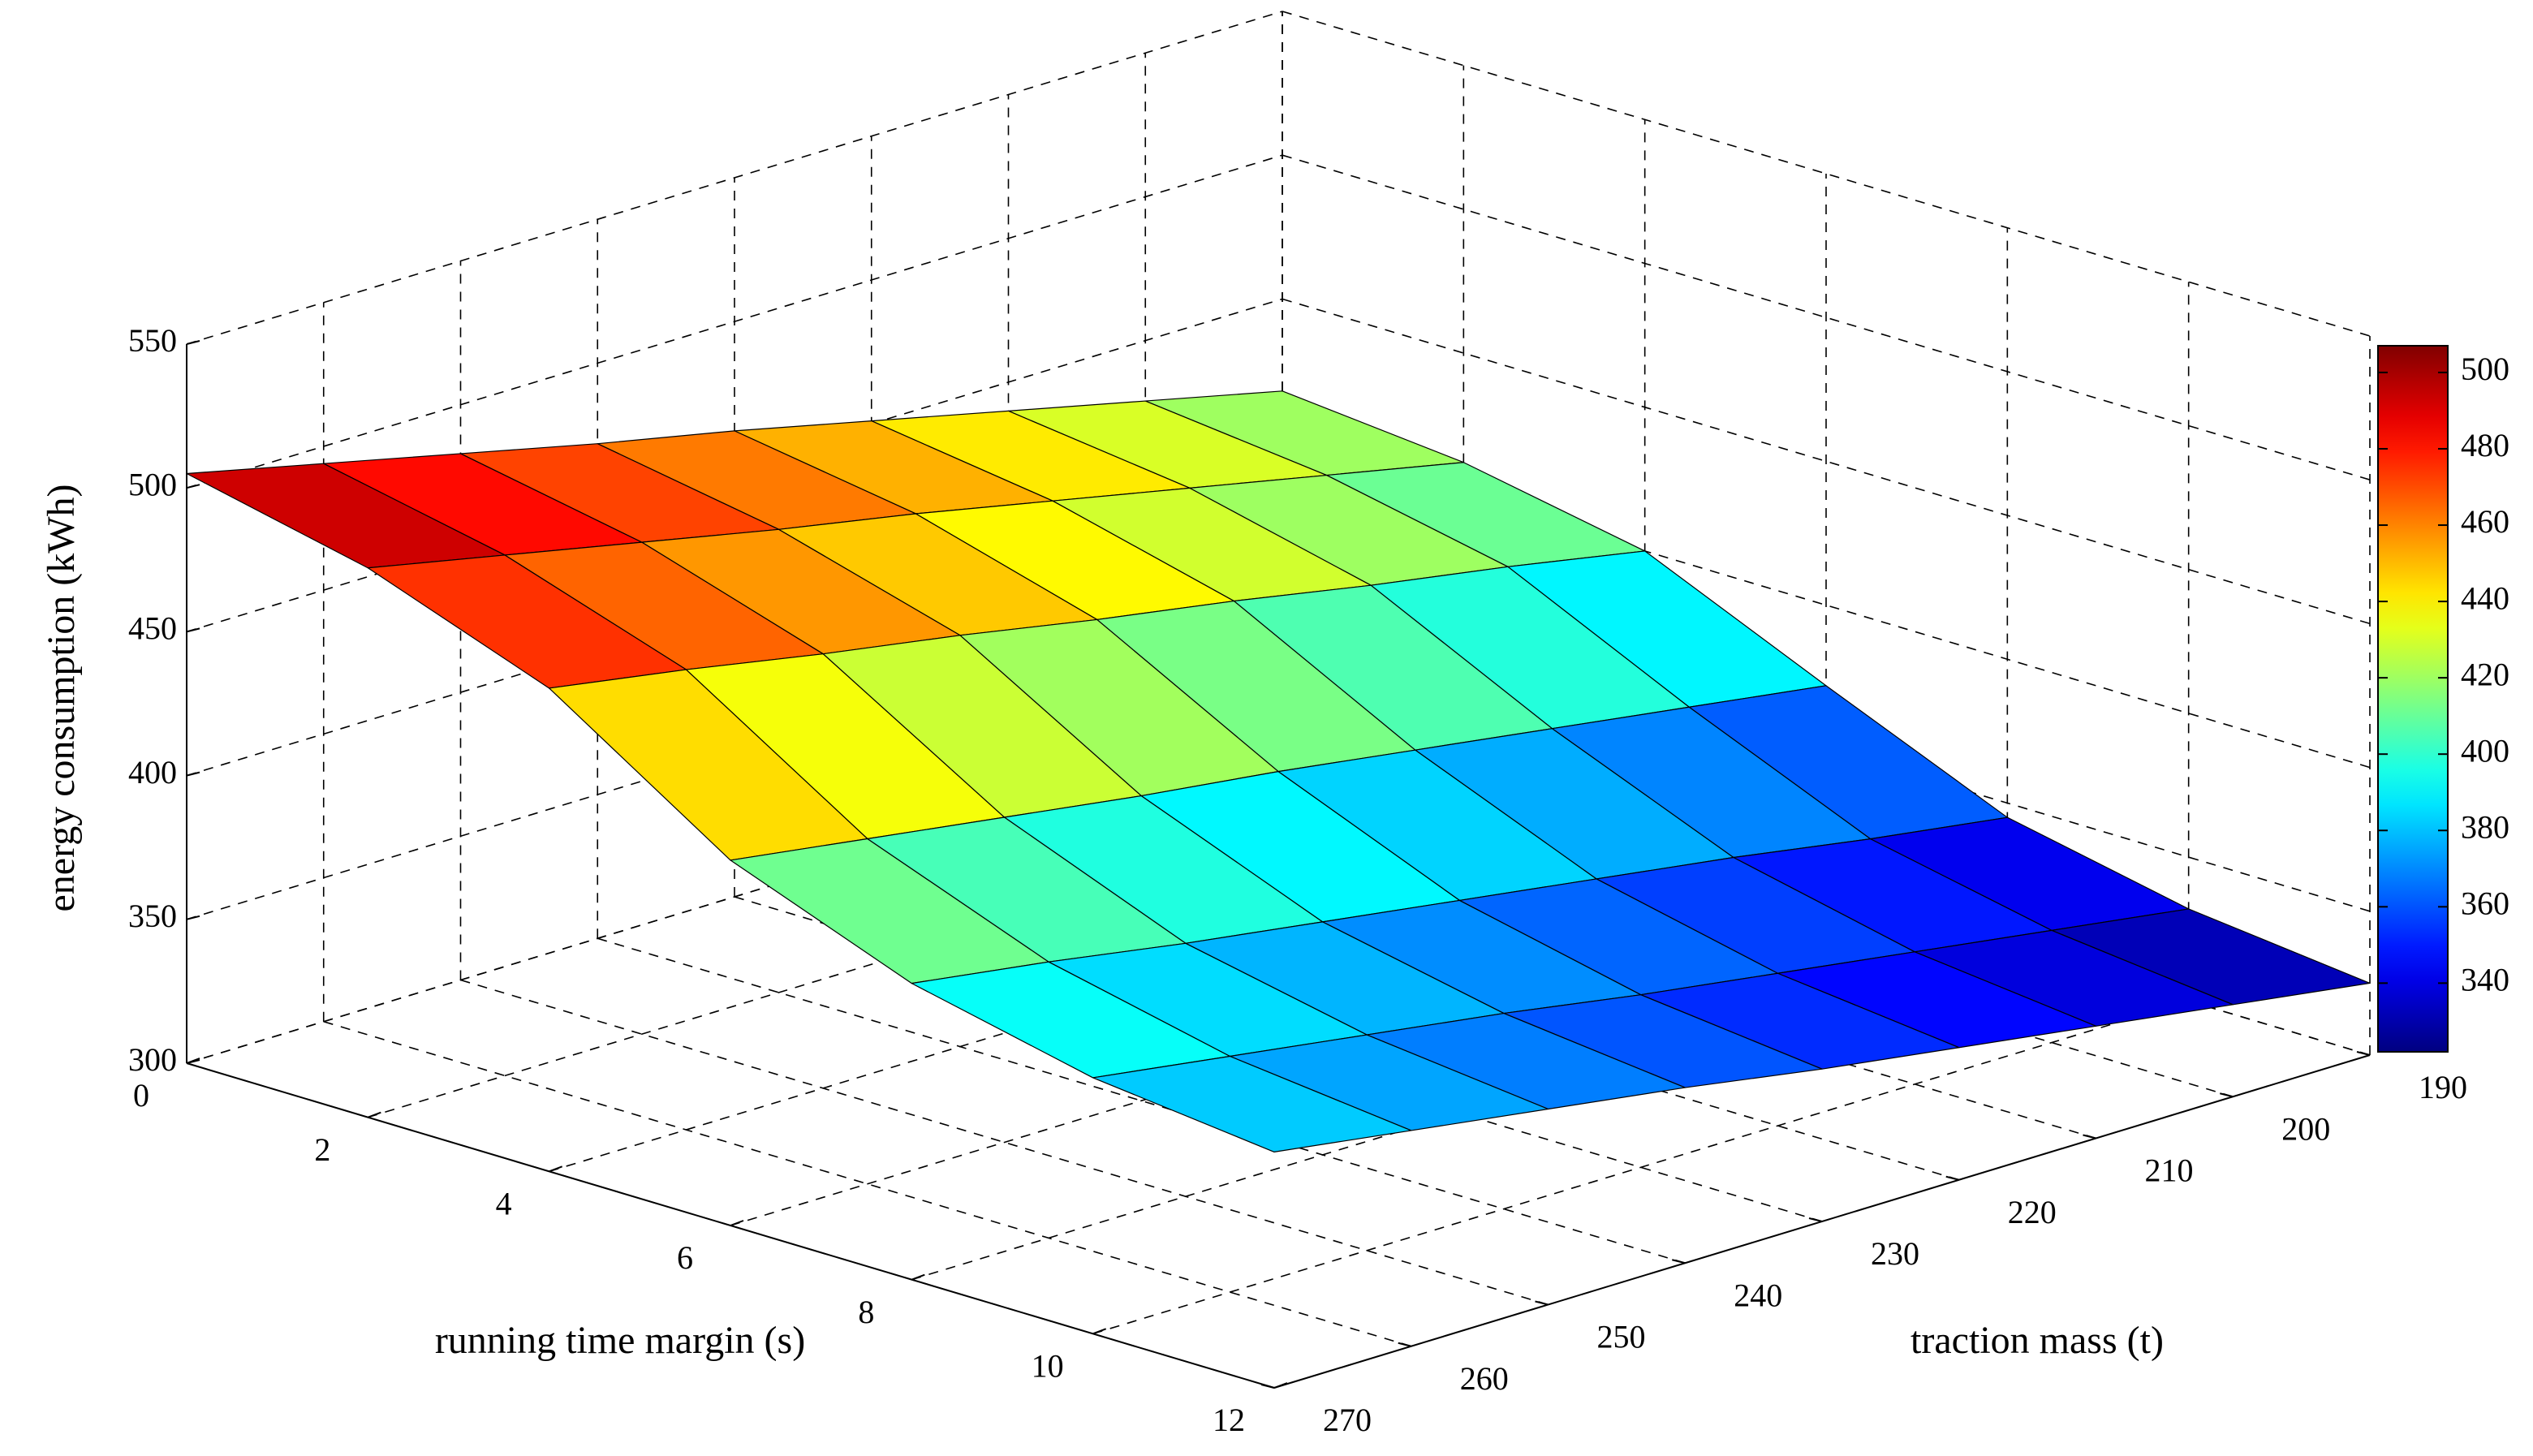 The height and width of the screenshot is (1456, 2533). Describe the element at coordinates (2485, 598) in the screenshot. I see `colorbar-tick-label: 440` at that location.